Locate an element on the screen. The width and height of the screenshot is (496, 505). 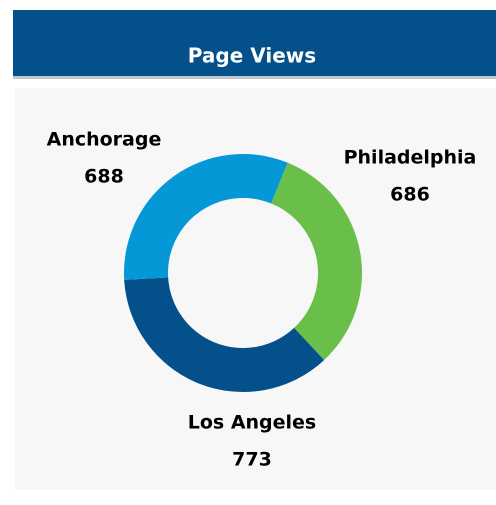
header-shadow is located at coordinates (254, 77).